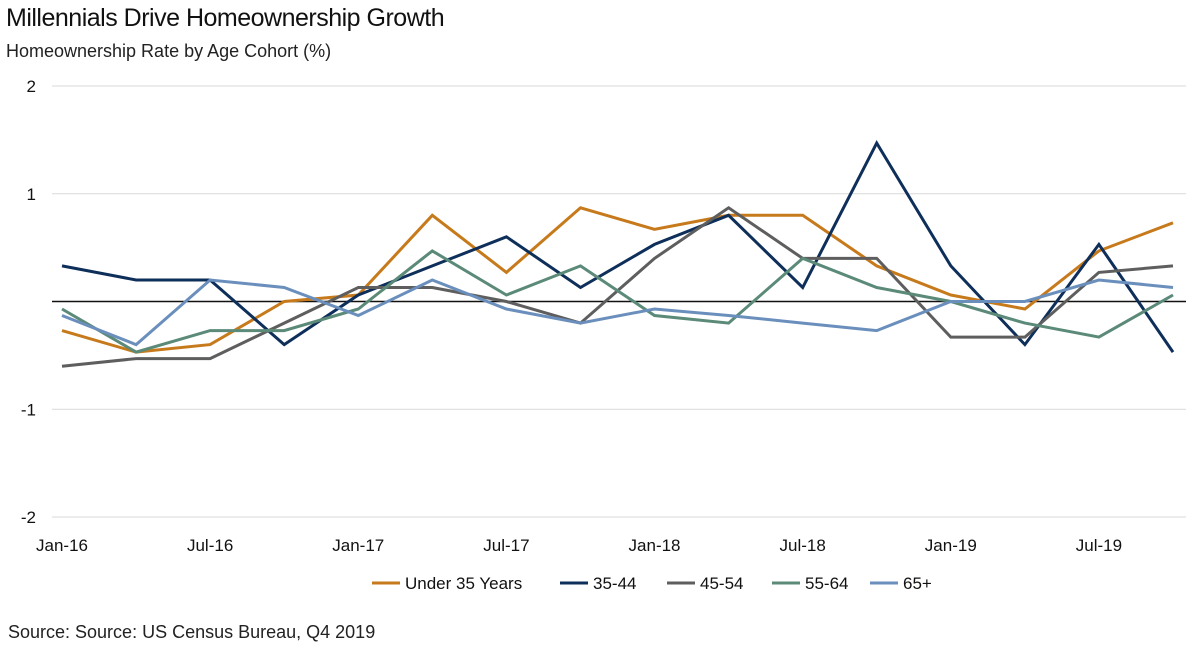 The width and height of the screenshot is (1200, 665). Describe the element at coordinates (652, 583) in the screenshot. I see `legend: Under 35 Years 35-44 45-54 55-64 65+` at that location.